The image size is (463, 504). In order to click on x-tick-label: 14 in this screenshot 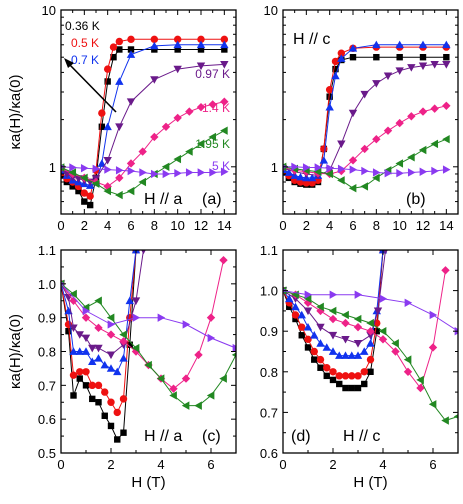, I will do `click(446, 225)`.